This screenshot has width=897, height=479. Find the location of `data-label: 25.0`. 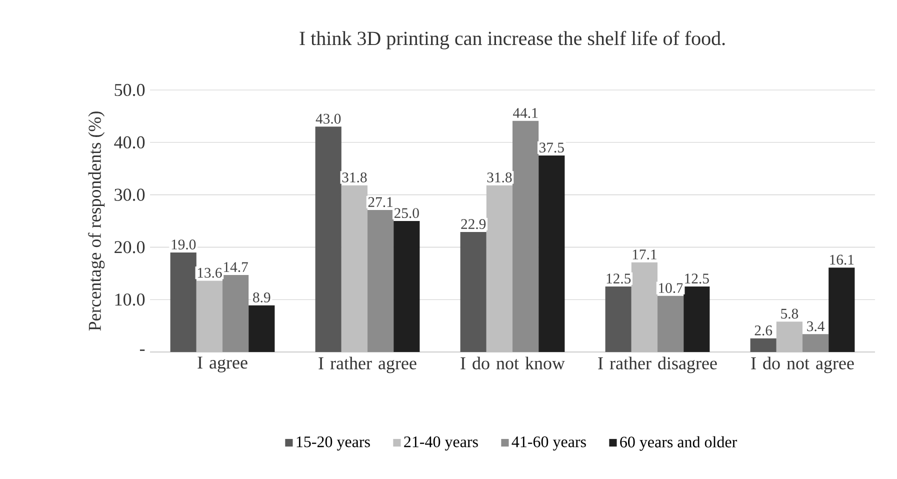

data-label: 25.0 is located at coordinates (406, 213).